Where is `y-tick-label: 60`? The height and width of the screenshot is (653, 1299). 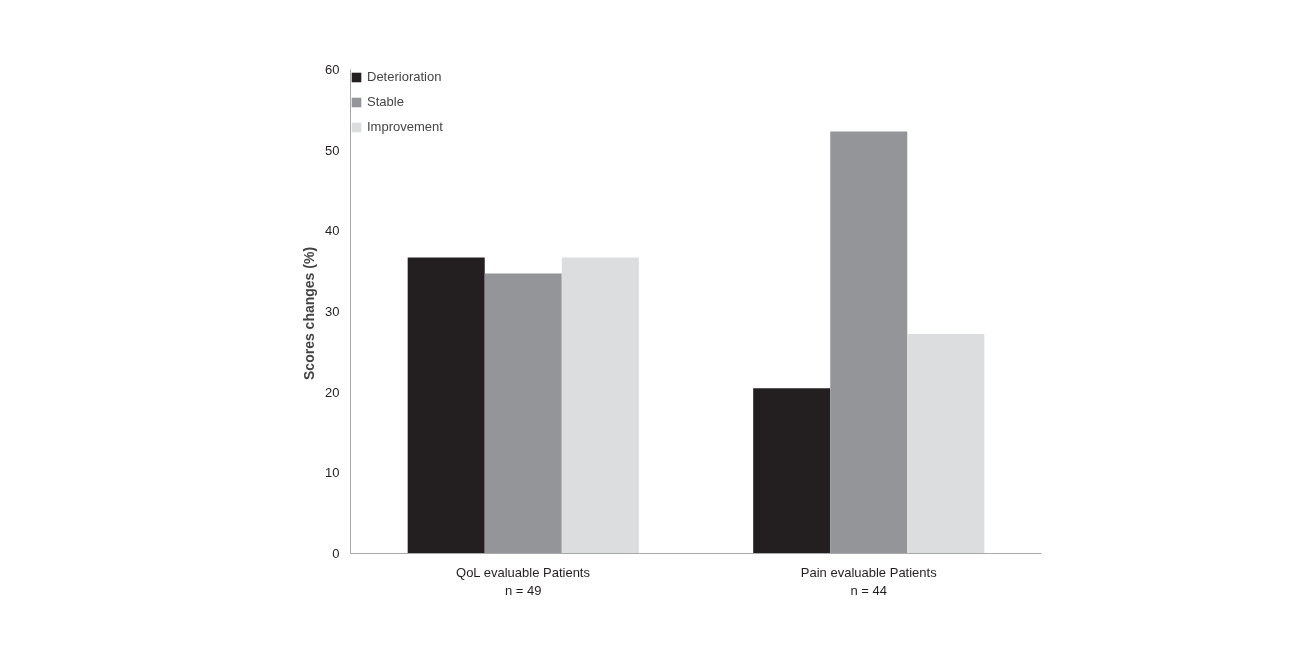 y-tick-label: 60 is located at coordinates (332, 69).